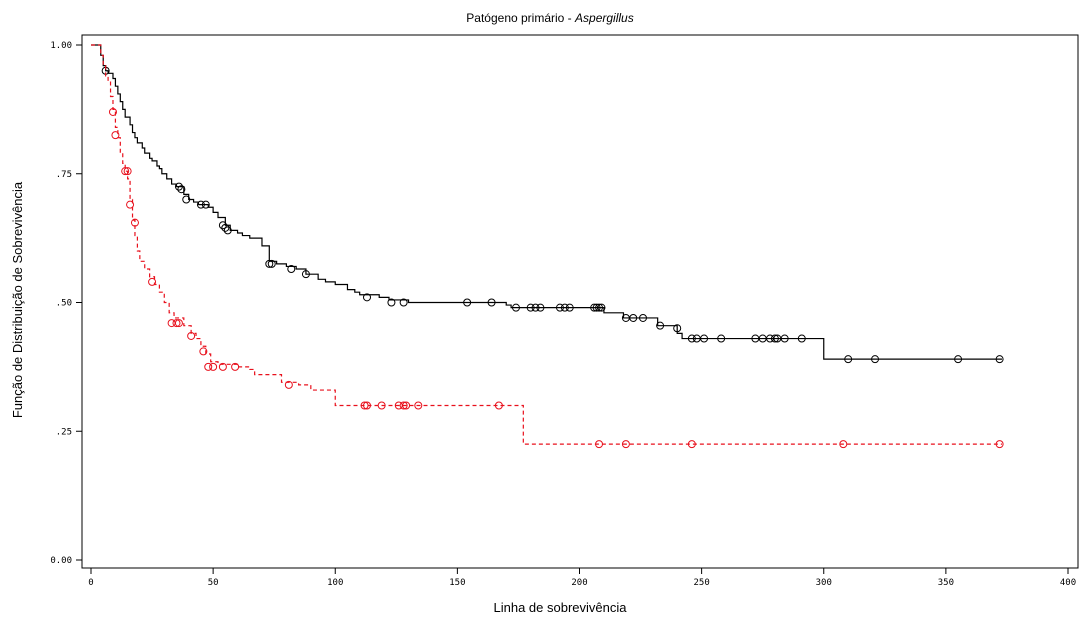 This screenshot has height=619, width=1083. What do you see at coordinates (90, 583) in the screenshot?
I see `x-tick-label: 0` at bounding box center [90, 583].